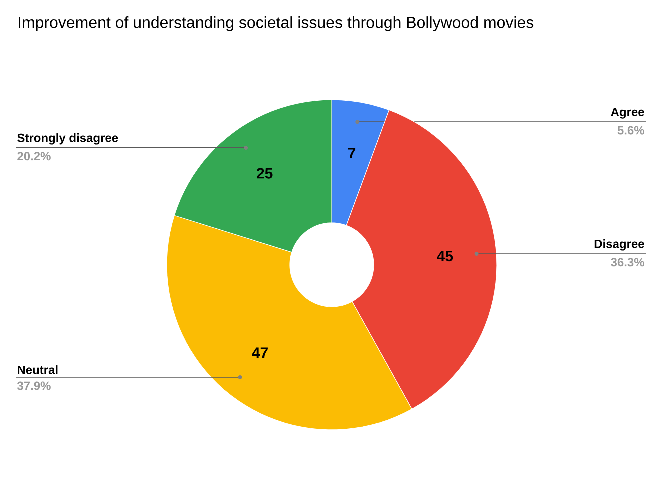 This screenshot has width=650, height=477. What do you see at coordinates (352, 153) in the screenshot?
I see `data-label: 7` at bounding box center [352, 153].